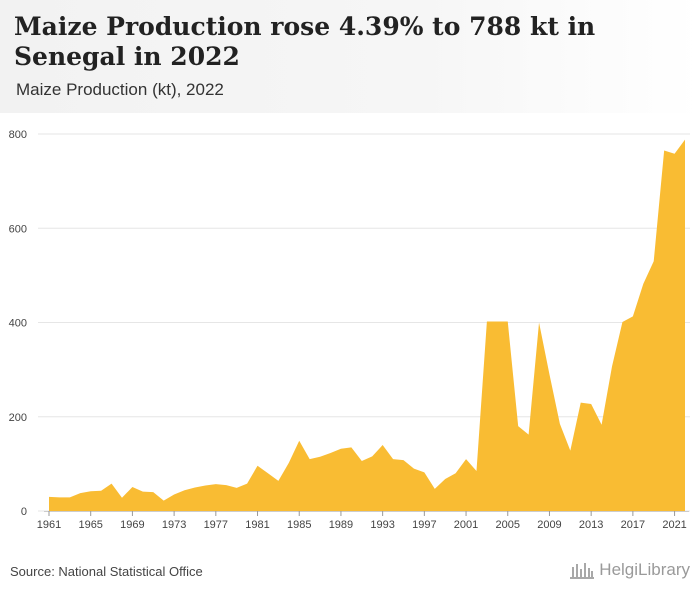  I want to click on helgi-library-logo: HelgiLibrary, so click(629, 570).